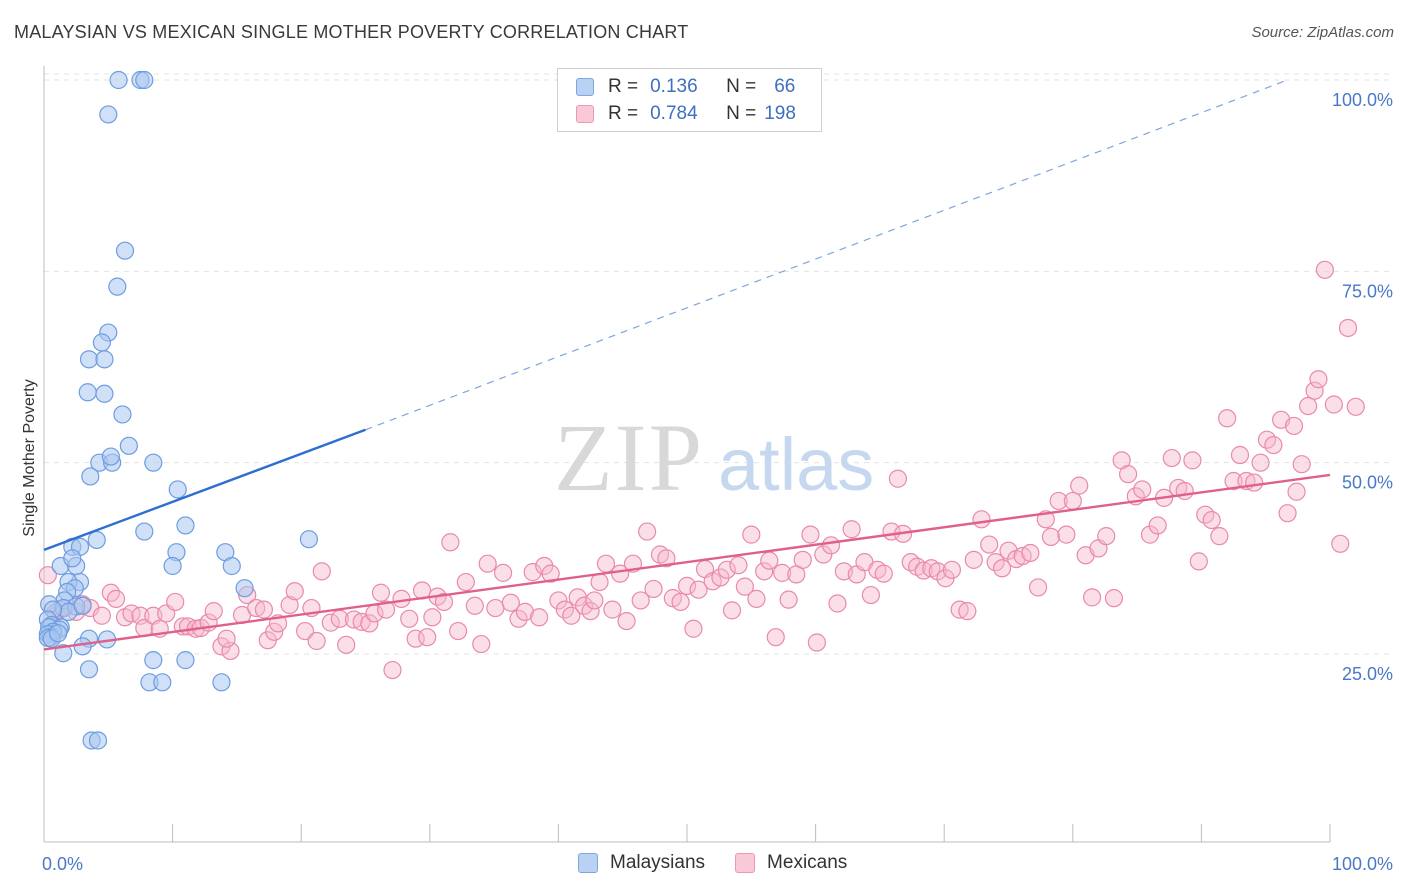  What do you see at coordinates (62, 864) in the screenshot?
I see `x-tick-label: 0.0%` at bounding box center [62, 864].